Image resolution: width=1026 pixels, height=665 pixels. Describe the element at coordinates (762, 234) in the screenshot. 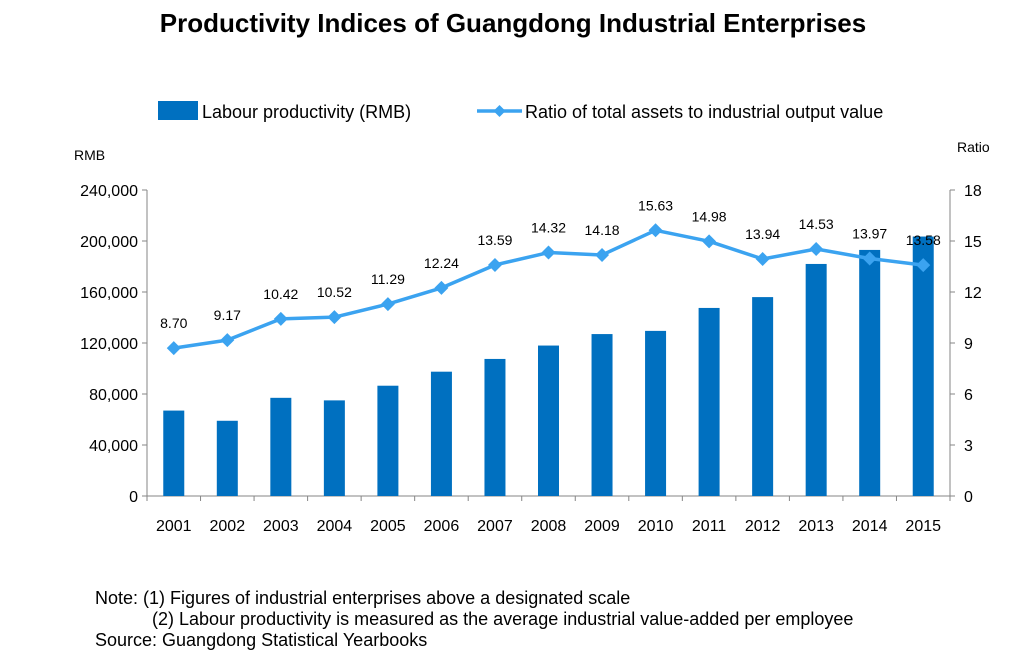

I see `ratio-data-label: 13.94` at that location.